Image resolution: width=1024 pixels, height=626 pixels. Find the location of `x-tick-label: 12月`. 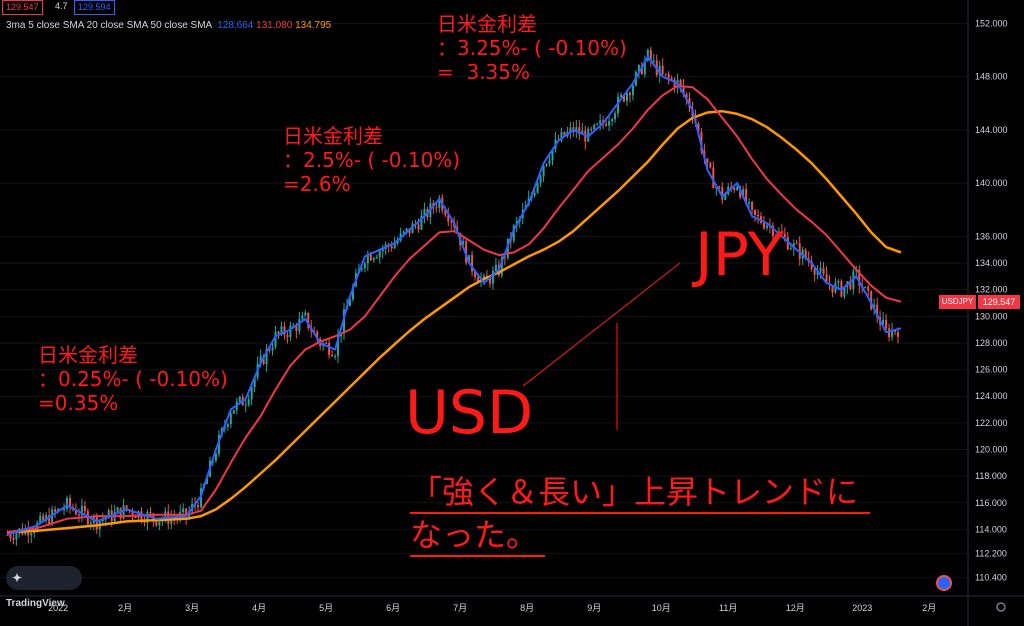

x-tick-label: 12月 is located at coordinates (795, 608).